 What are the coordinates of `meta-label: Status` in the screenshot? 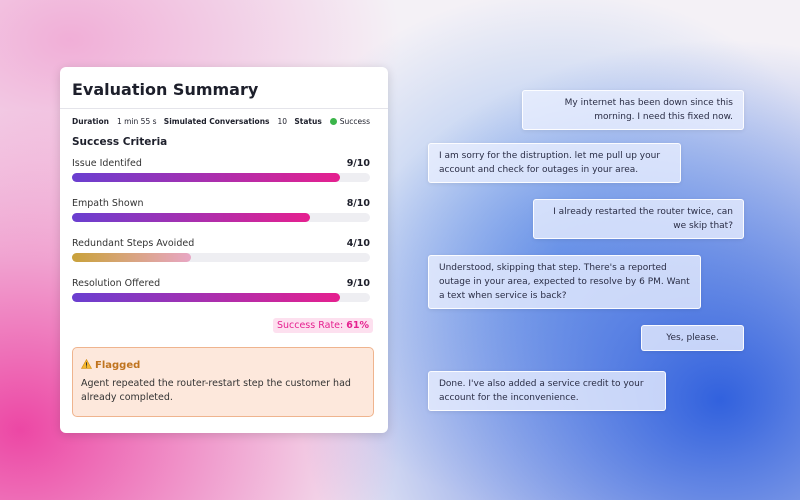 It's located at (308, 121).